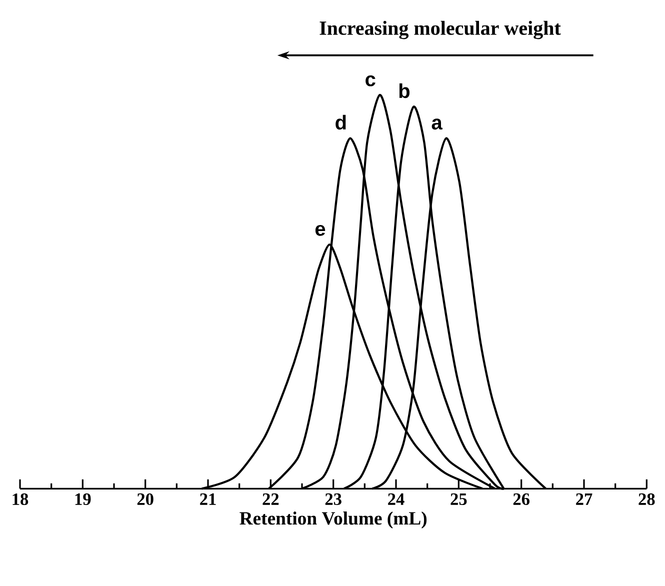 The height and width of the screenshot is (586, 665). I want to click on series-label: c, so click(371, 80).